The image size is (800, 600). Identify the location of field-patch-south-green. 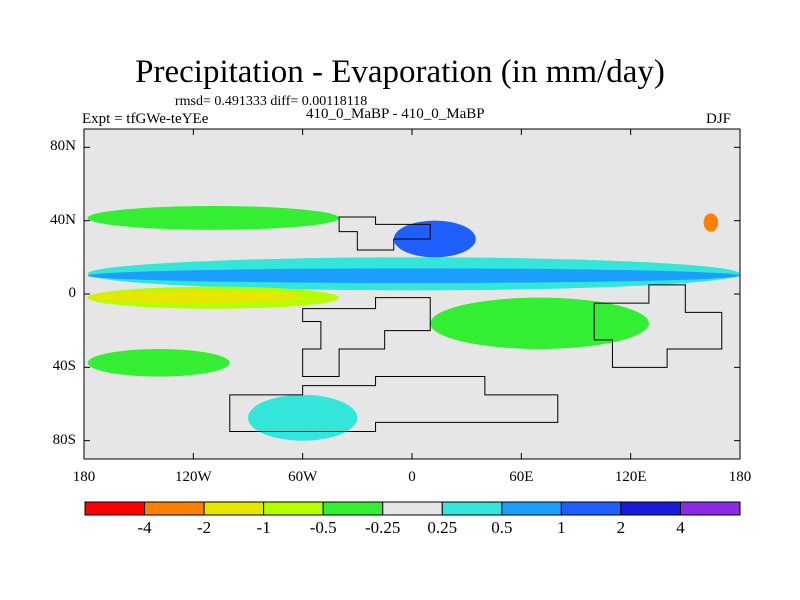
(539, 323).